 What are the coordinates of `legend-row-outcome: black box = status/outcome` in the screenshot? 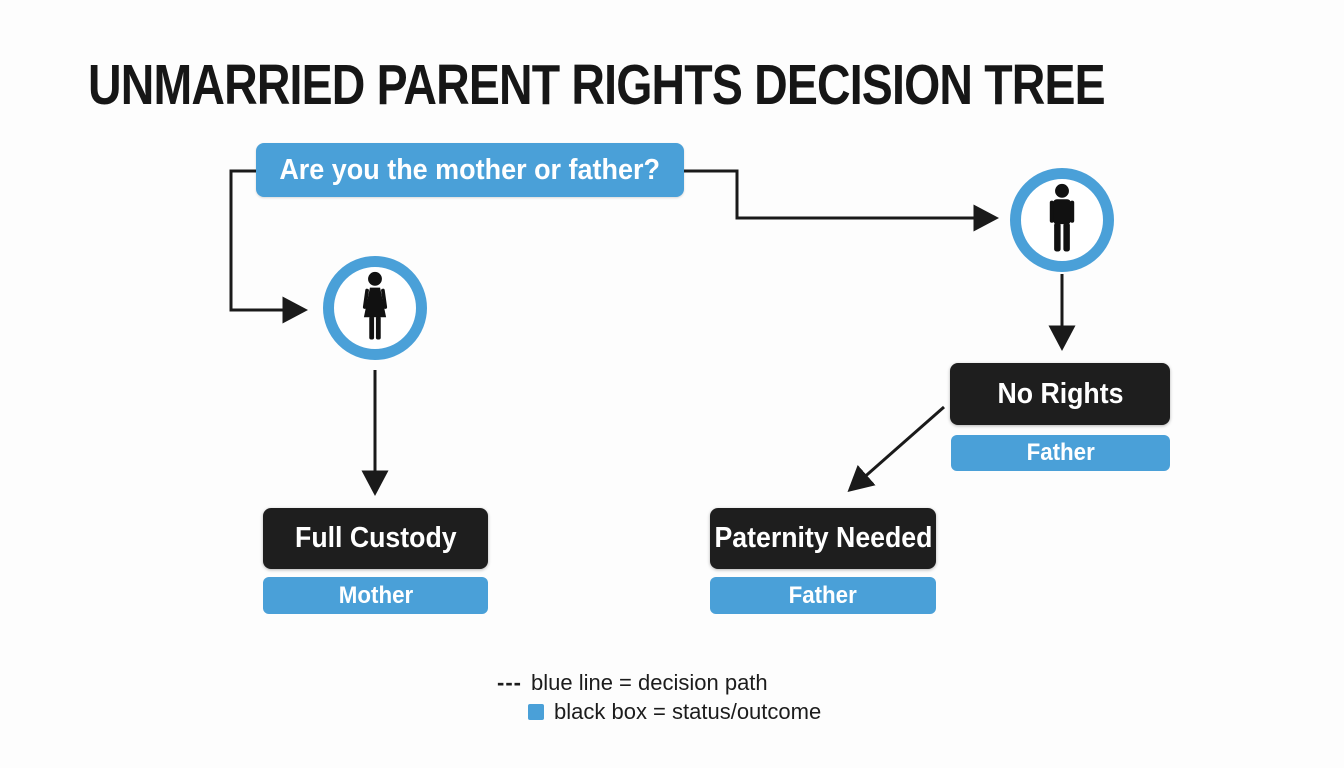 It's located at (674, 711).